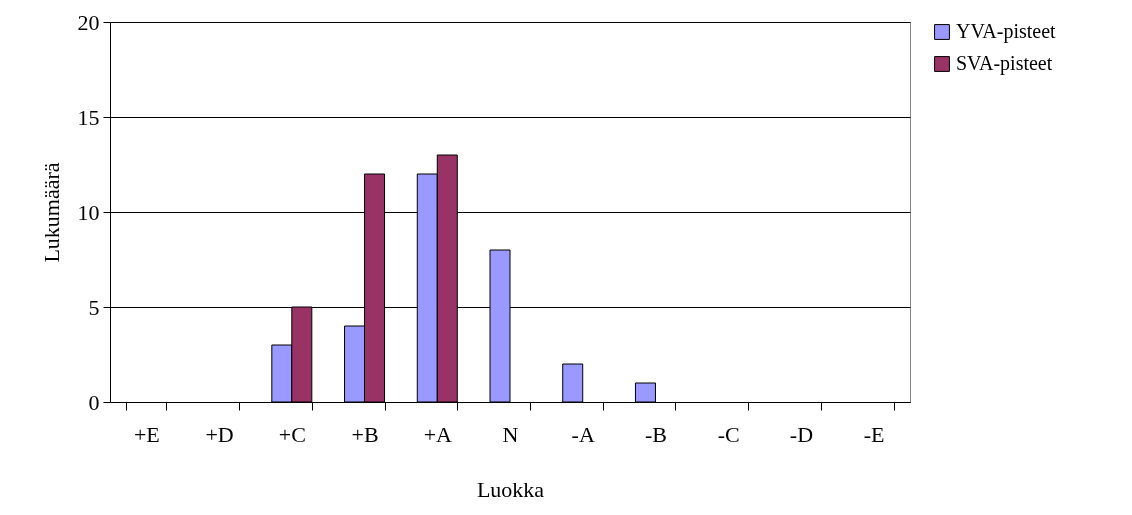 The width and height of the screenshot is (1132, 515). What do you see at coordinates (94, 307) in the screenshot?
I see `y-tick-label: 5` at bounding box center [94, 307].